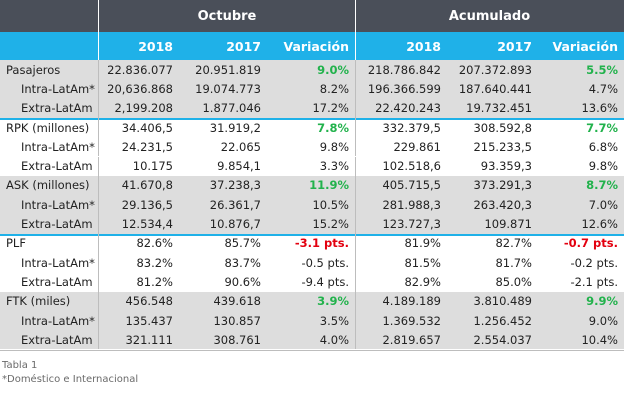 Image resolution: width=624 pixels, height=401 pixels. I want to click on value-cell: 22.065, so click(240, 146).